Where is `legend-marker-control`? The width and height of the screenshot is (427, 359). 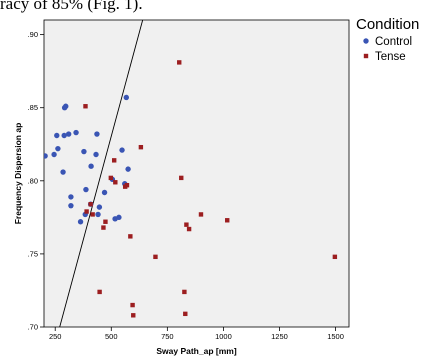 legend-marker-control is located at coordinates (366, 41).